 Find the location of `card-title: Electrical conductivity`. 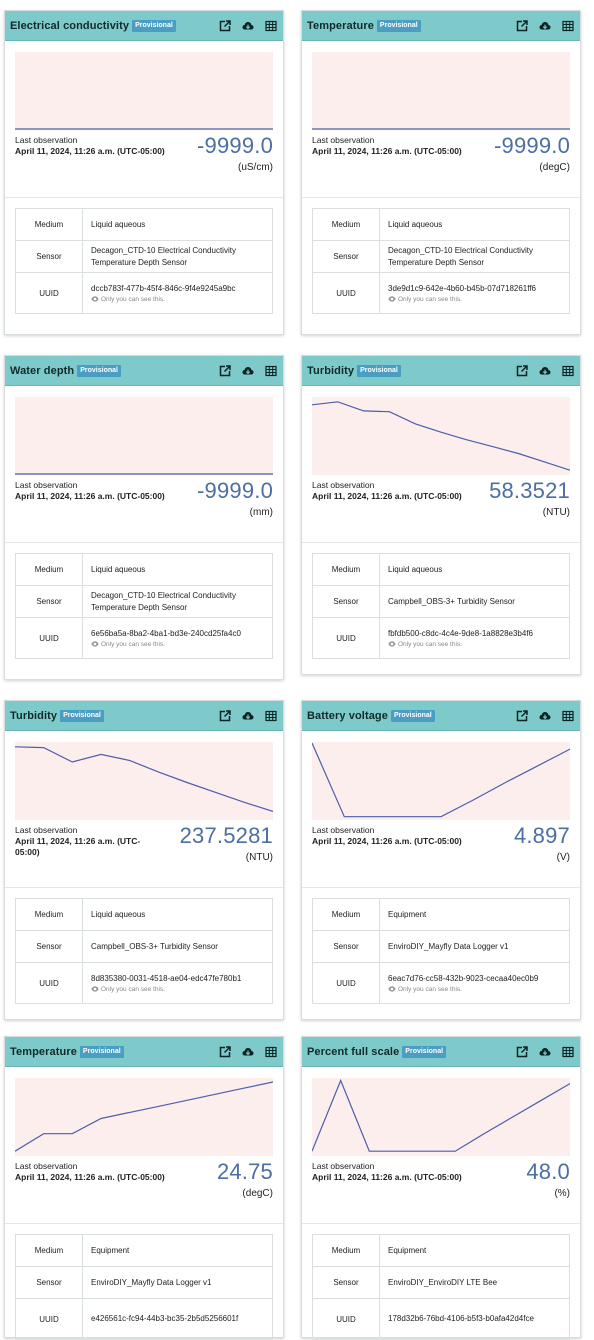

card-title: Electrical conductivity is located at coordinates (70, 25).